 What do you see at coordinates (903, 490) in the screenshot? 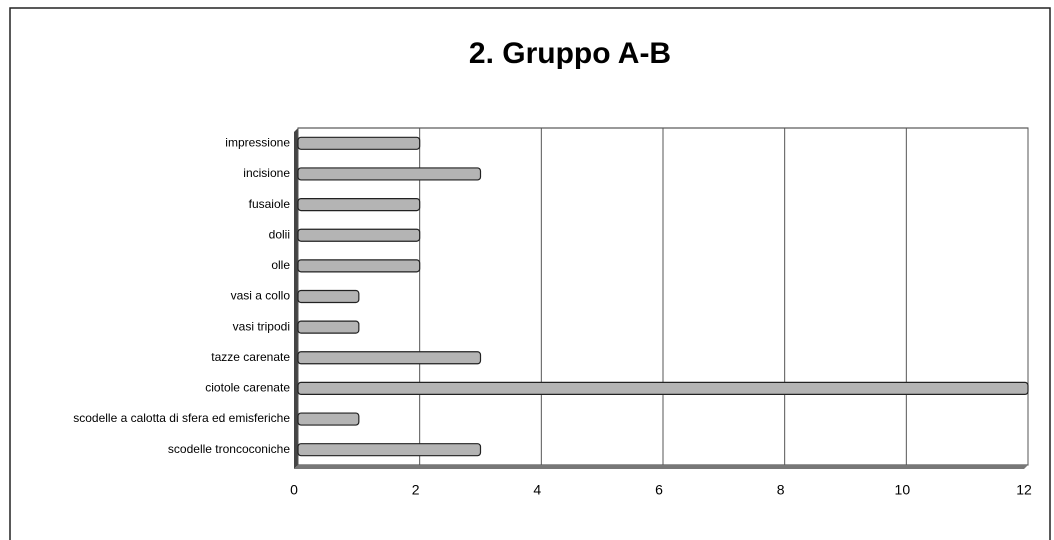
I see `x-tick-label: 10` at bounding box center [903, 490].